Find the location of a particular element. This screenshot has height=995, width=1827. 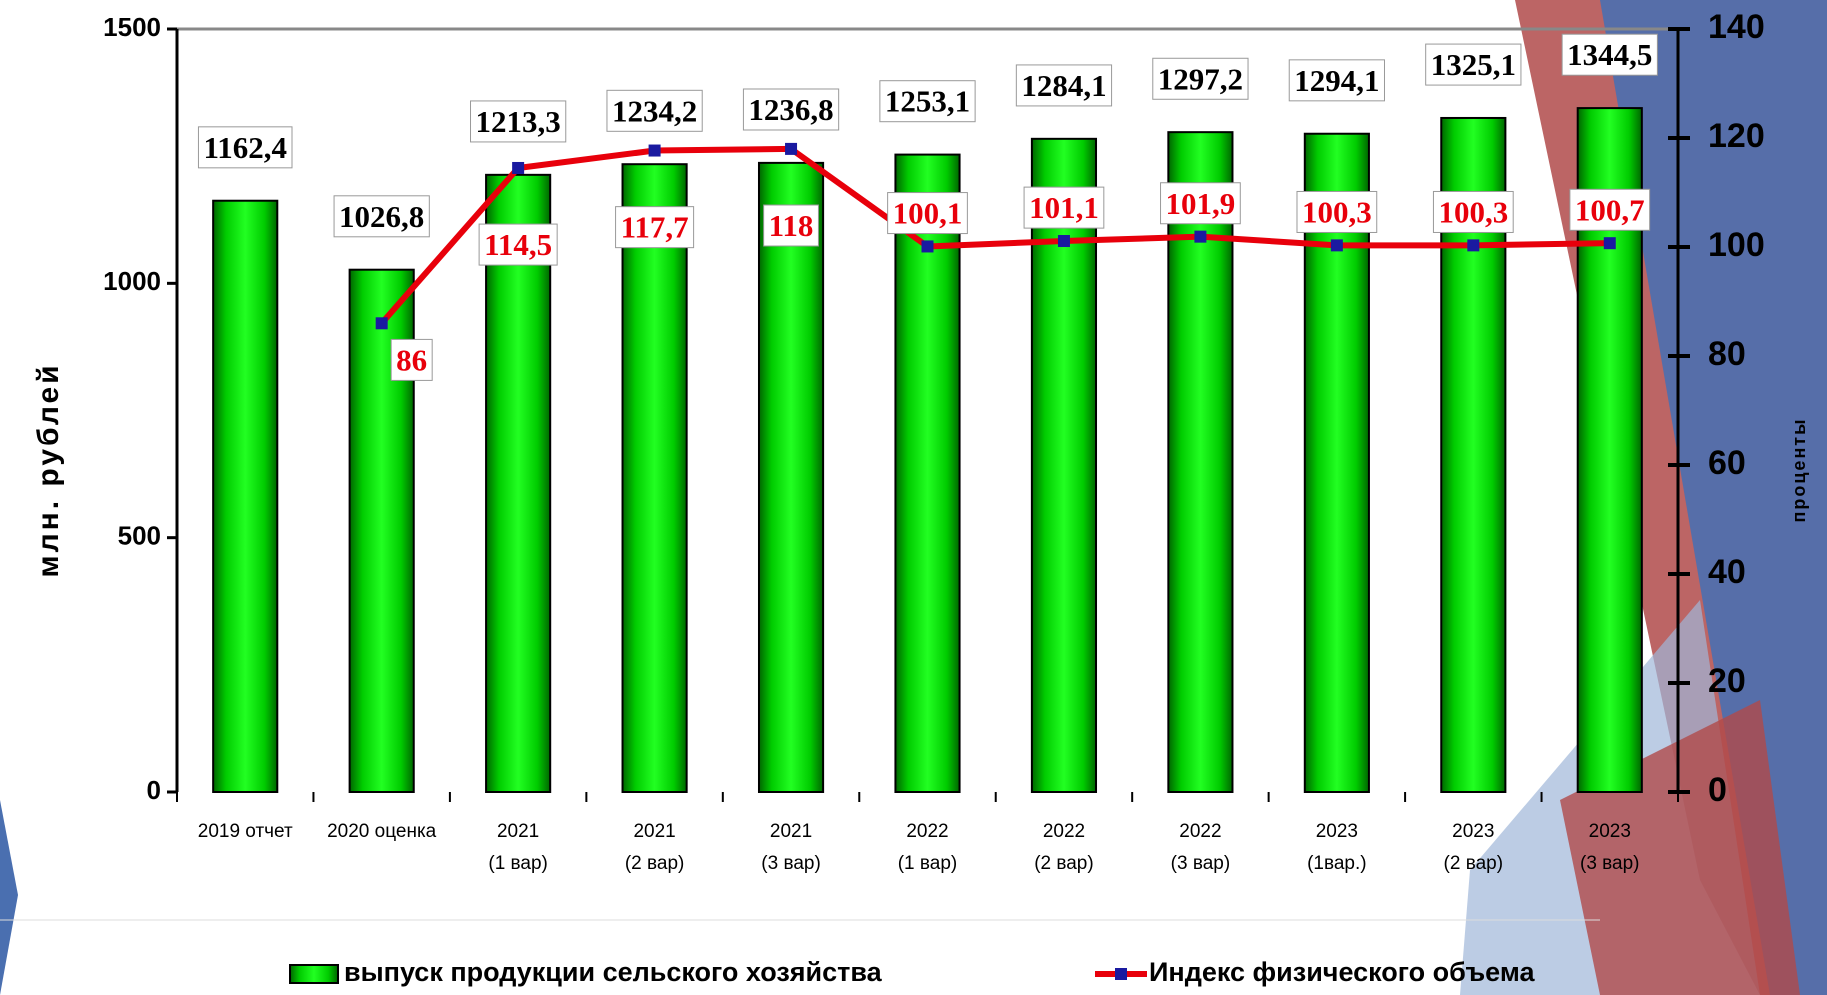

value-label: 1253,1 is located at coordinates (927, 101).